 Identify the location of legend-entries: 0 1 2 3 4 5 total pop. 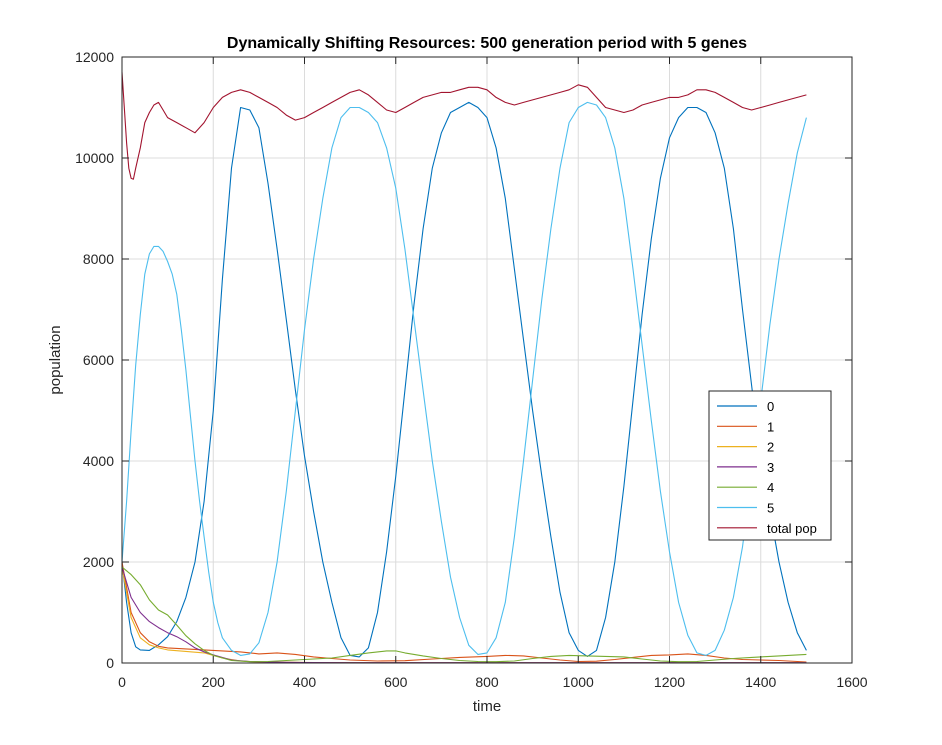
(767, 467).